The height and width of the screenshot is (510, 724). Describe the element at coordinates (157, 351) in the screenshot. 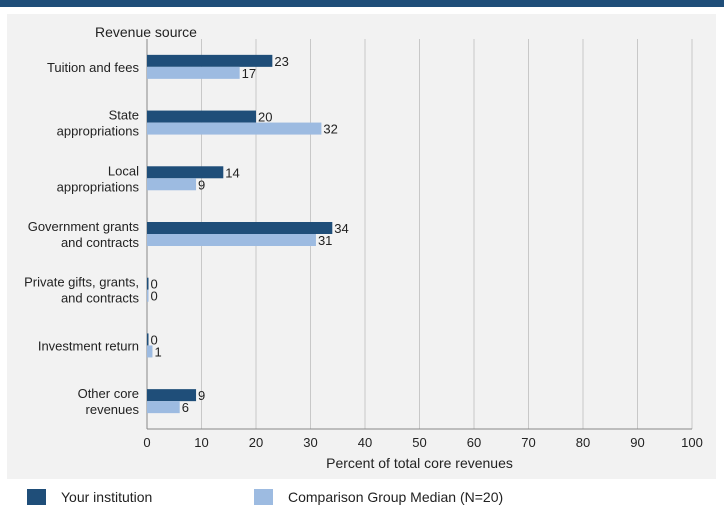

I see `data-label: 1` at that location.